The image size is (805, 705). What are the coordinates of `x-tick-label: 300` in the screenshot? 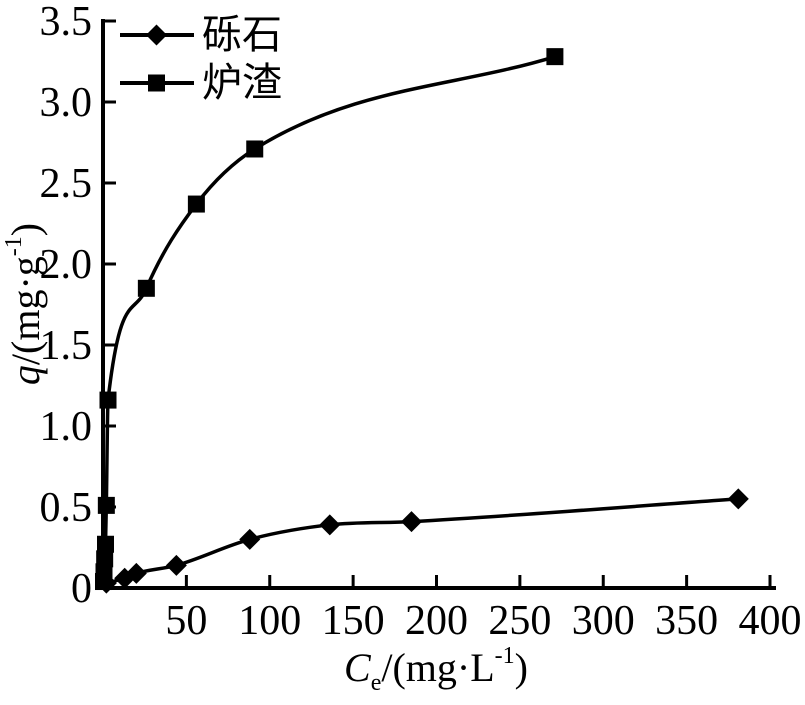 It's located at (603, 621).